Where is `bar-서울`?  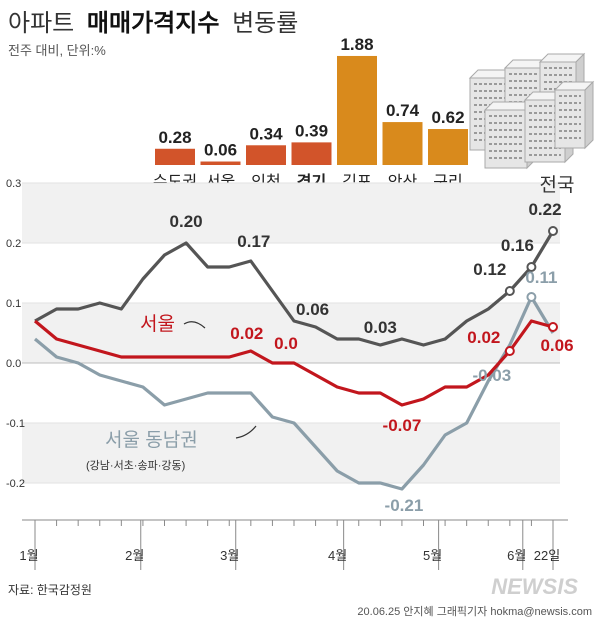
bar-서울 is located at coordinates (220, 163).